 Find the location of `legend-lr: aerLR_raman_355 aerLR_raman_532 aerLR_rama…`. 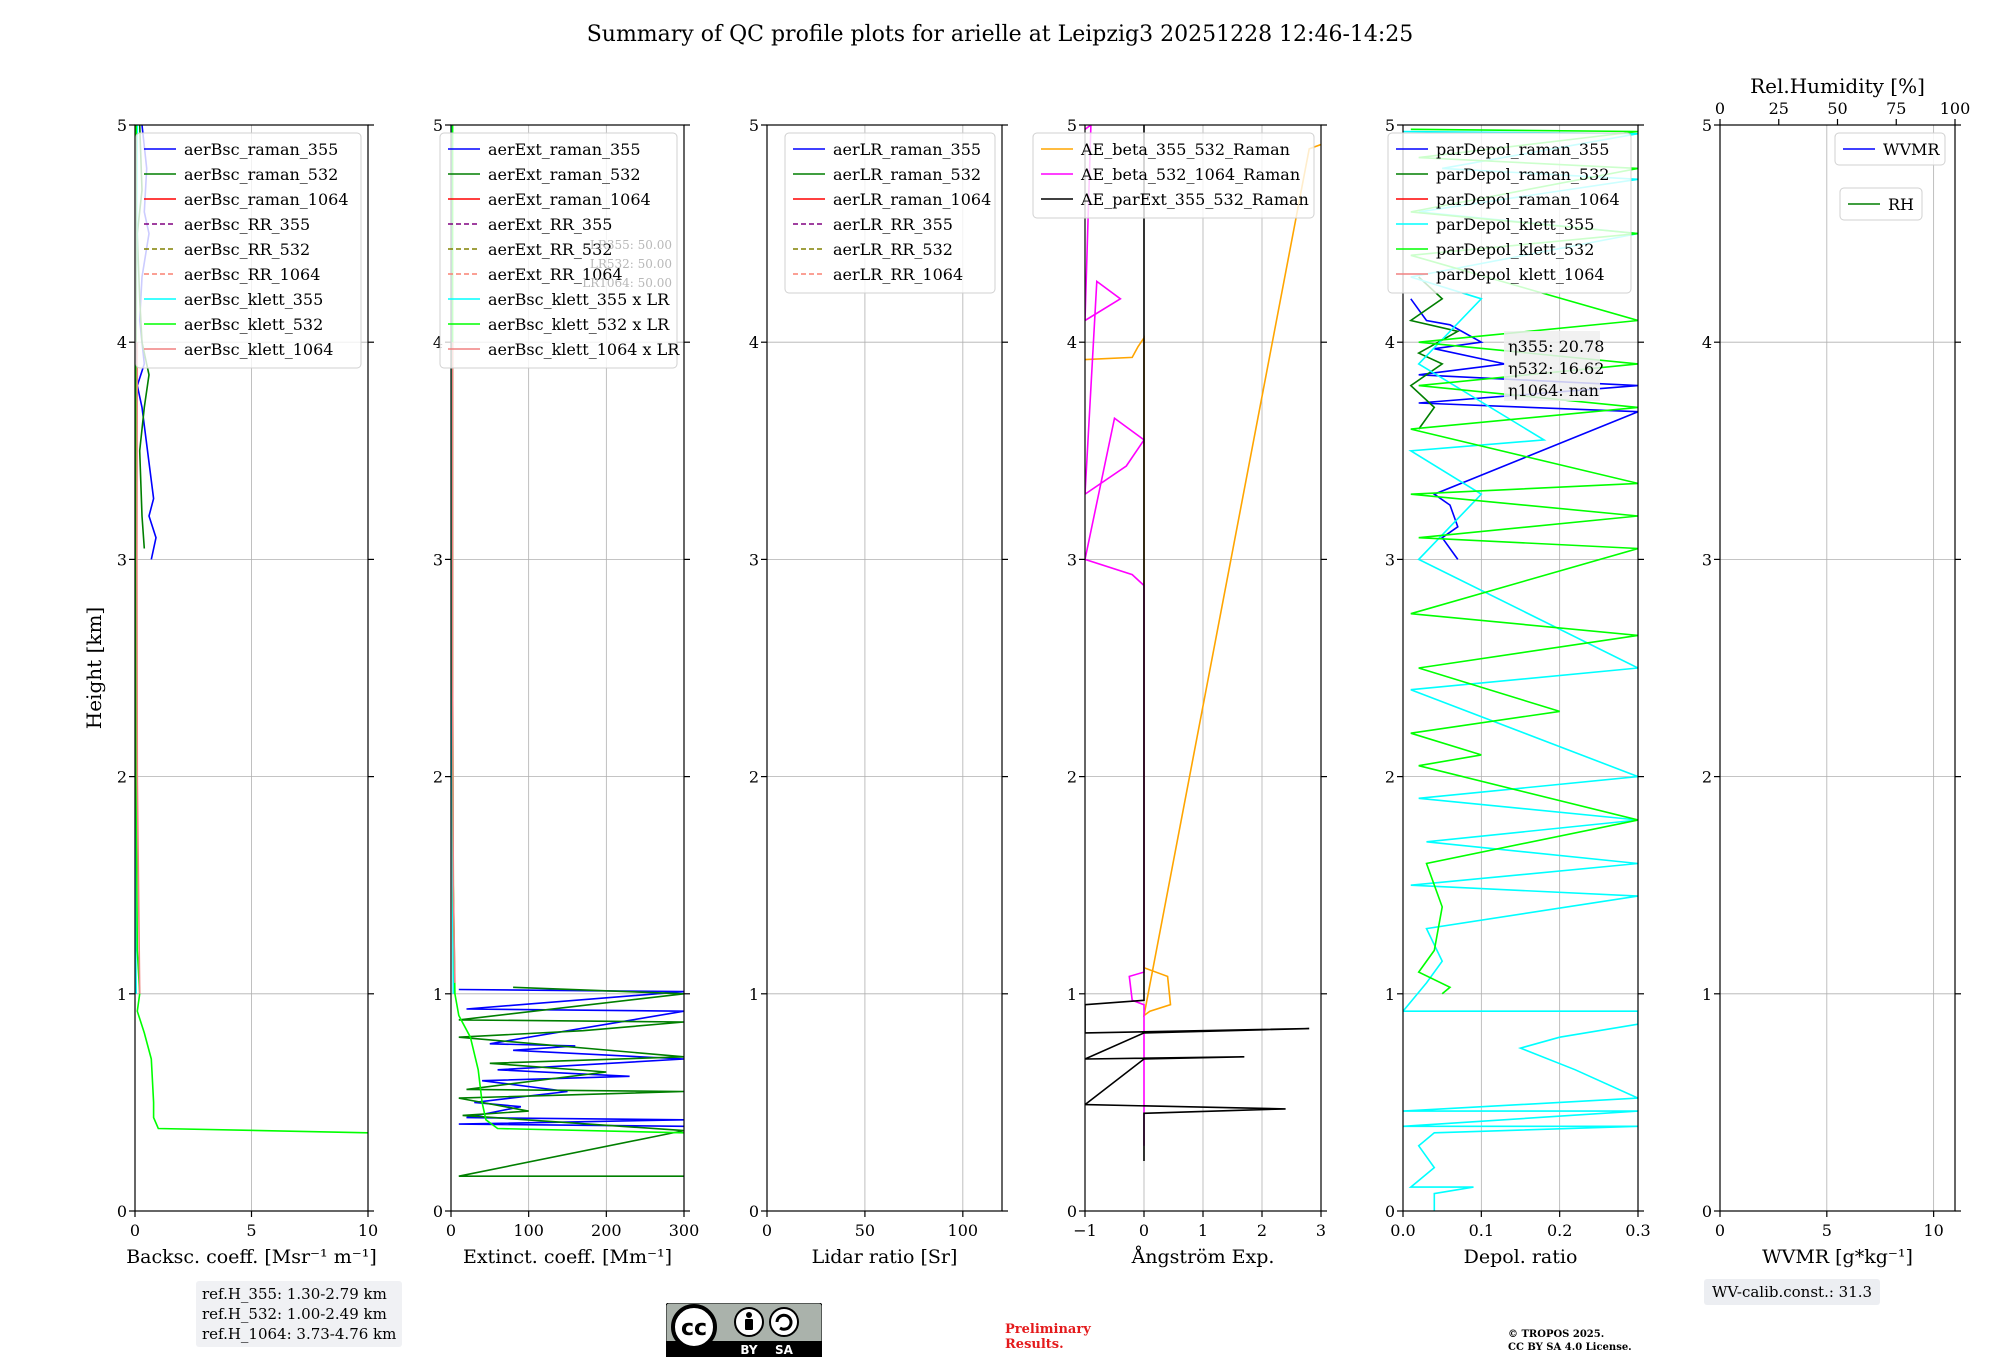

legend-lr: aerLR_raman_355 aerLR_raman_532 aerLR_rama… is located at coordinates (890, 213).